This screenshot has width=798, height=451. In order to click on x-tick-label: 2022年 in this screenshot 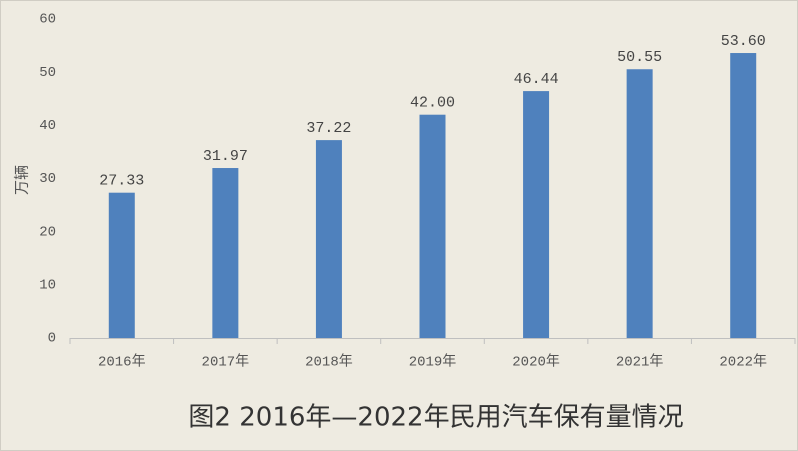, I will do `click(743, 362)`.